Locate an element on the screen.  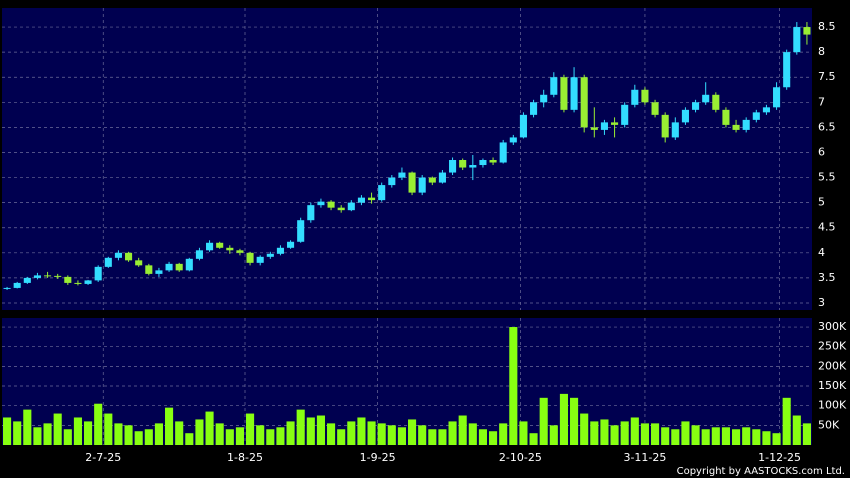
y-tick-label: 100K is located at coordinates (832, 405).